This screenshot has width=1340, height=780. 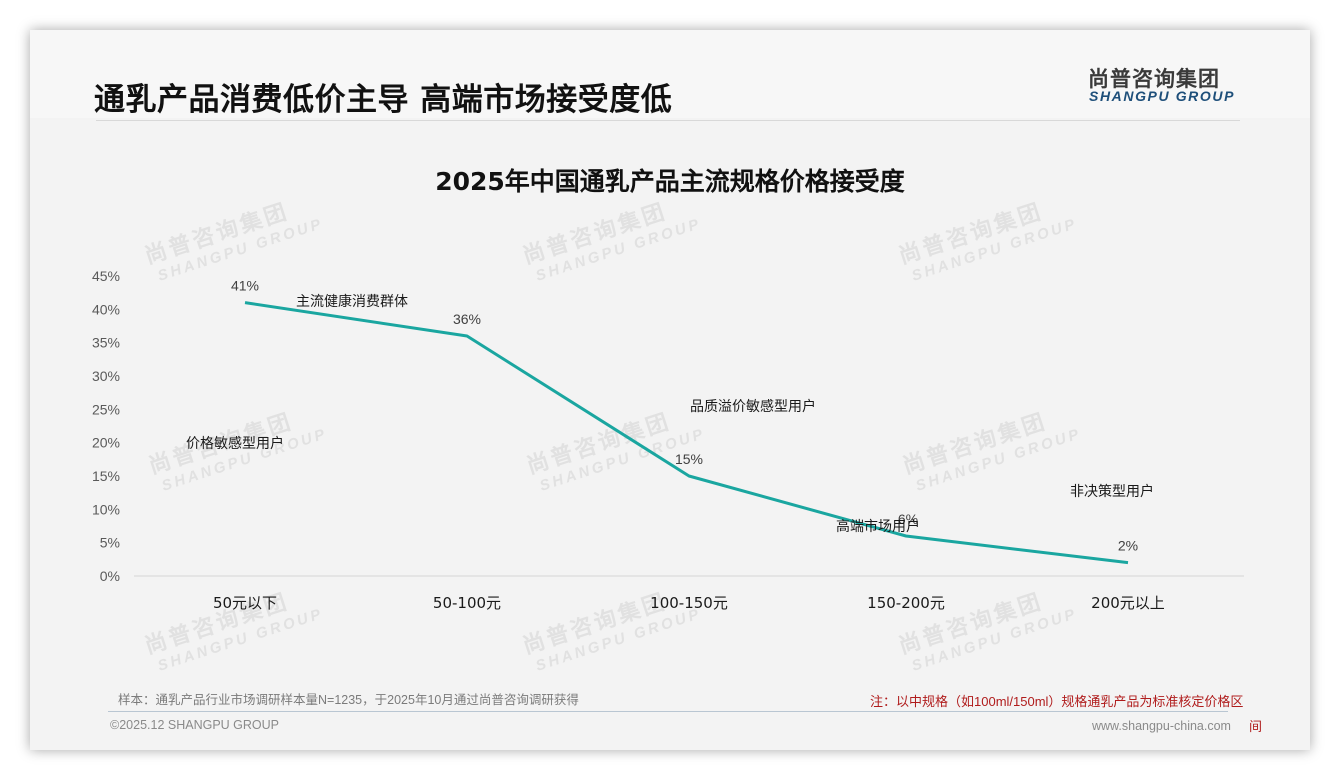 I want to click on y-tick-label: 0%, so click(x=110, y=576).